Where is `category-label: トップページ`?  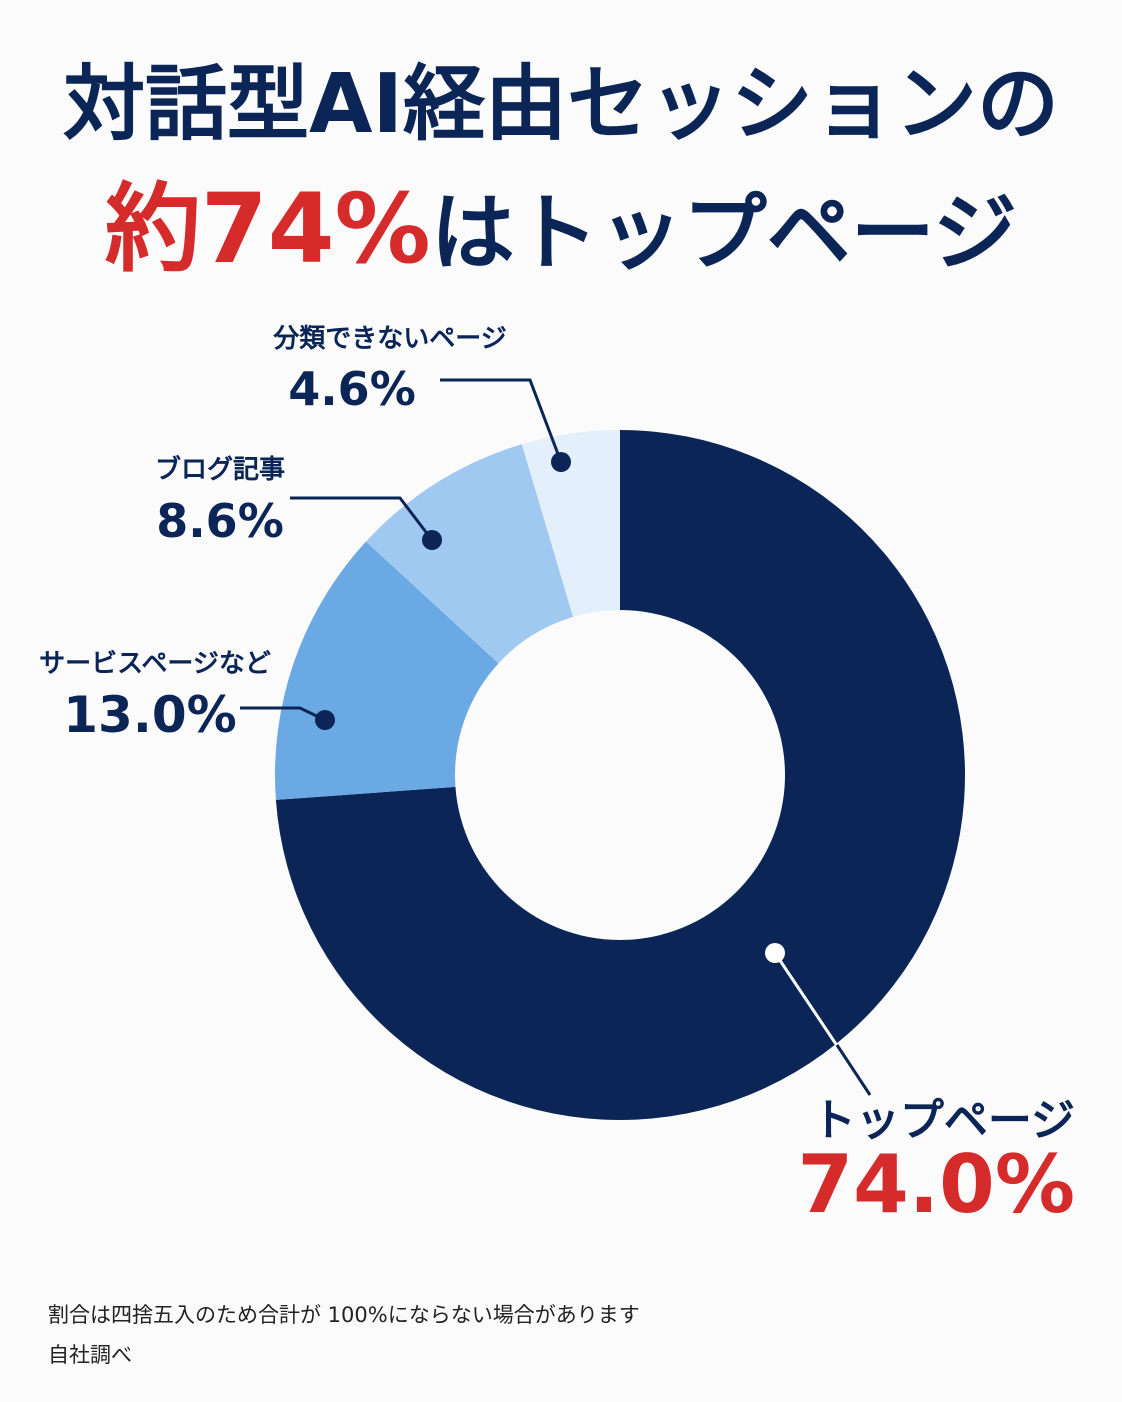 category-label: トップページ is located at coordinates (943, 1120).